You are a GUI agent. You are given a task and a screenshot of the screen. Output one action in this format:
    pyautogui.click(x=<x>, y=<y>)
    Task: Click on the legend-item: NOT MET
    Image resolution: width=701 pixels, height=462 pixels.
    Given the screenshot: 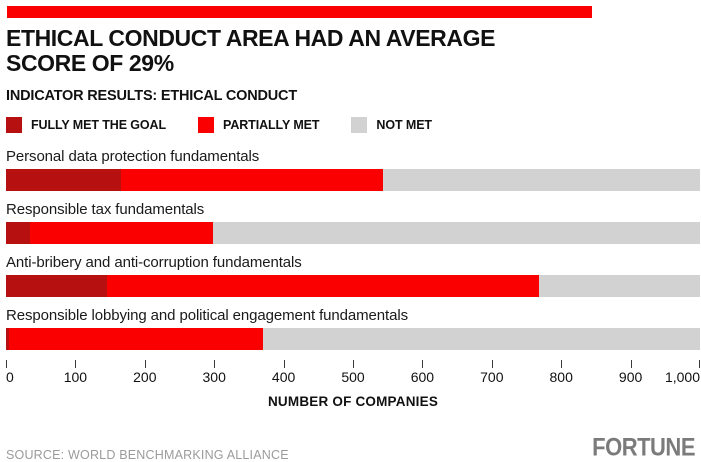 What is the action you would take?
    pyautogui.click(x=391, y=125)
    